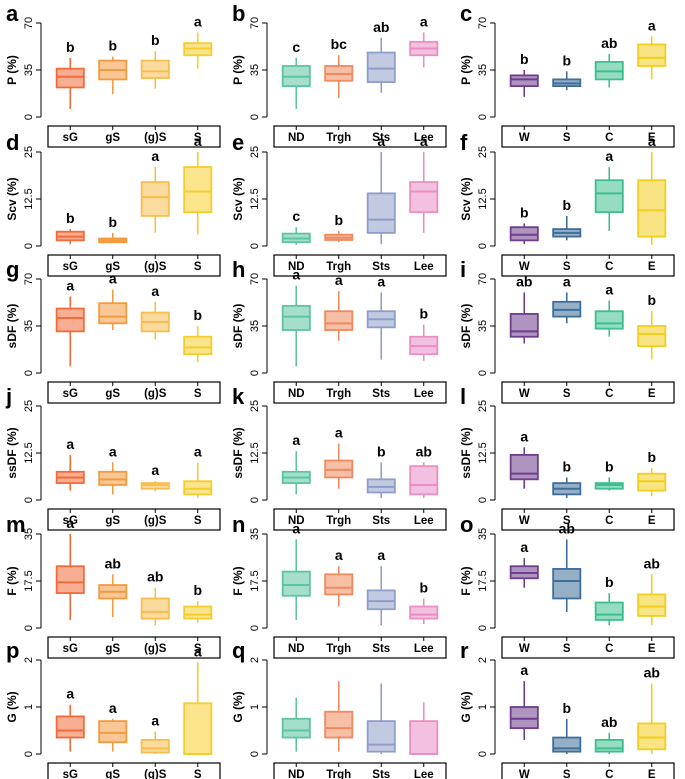 This screenshot has width=685, height=779. What do you see at coordinates (466, 452) in the screenshot?
I see `panel-l-ylabel: ssDF (%)` at bounding box center [466, 452].